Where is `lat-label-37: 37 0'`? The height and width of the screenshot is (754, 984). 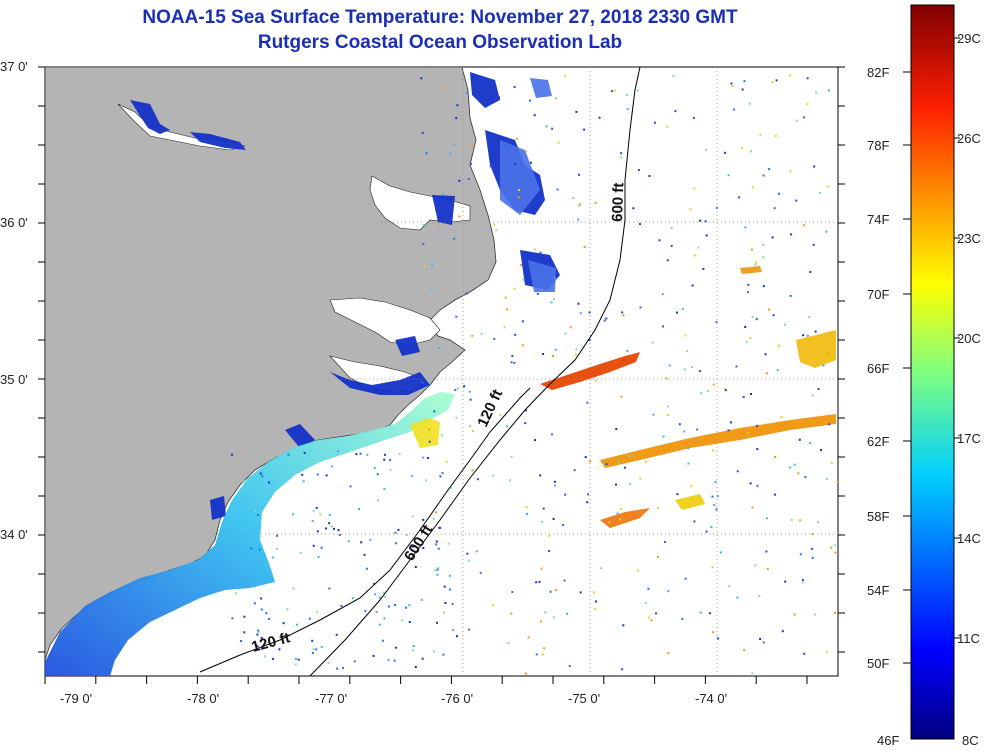
lat-label-37: 37 0' is located at coordinates (14, 66).